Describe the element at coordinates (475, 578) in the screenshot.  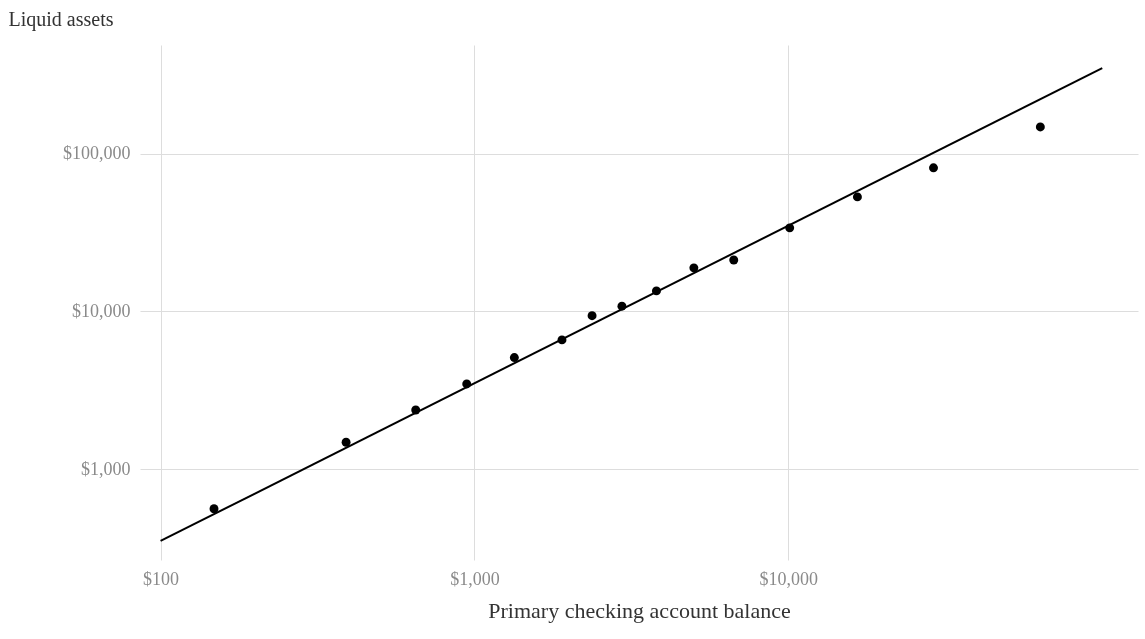
I see `x-tick-label: $1,000` at that location.